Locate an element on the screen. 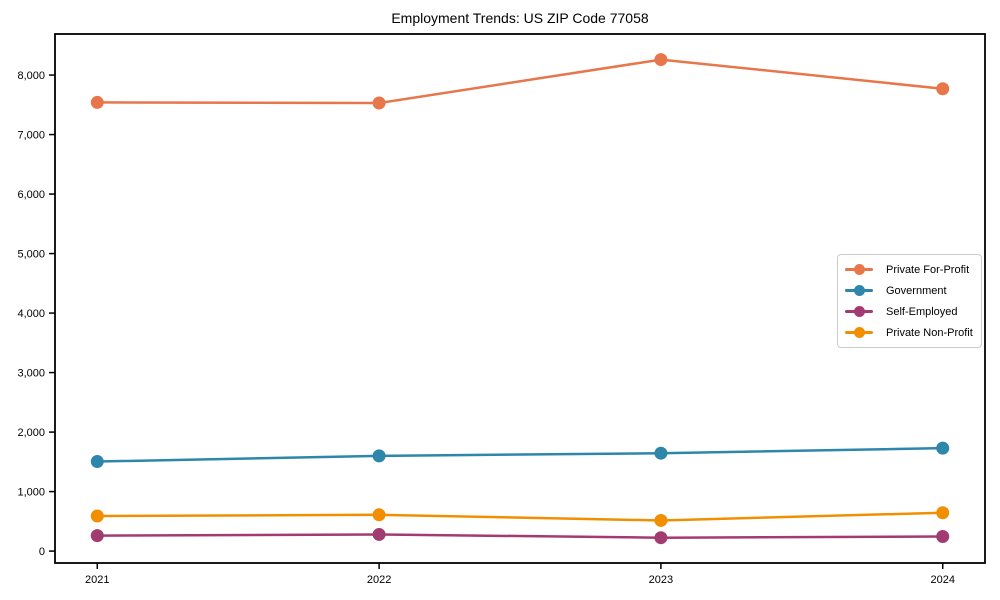 The height and width of the screenshot is (600, 1000). x-tick-label: 2024 is located at coordinates (942, 580).